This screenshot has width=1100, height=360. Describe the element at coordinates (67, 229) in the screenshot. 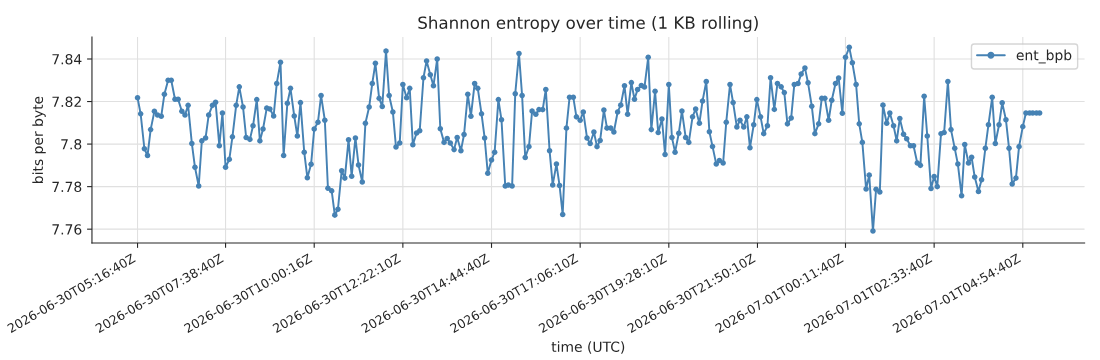

I see `y-tick-label: 7.76` at that location.